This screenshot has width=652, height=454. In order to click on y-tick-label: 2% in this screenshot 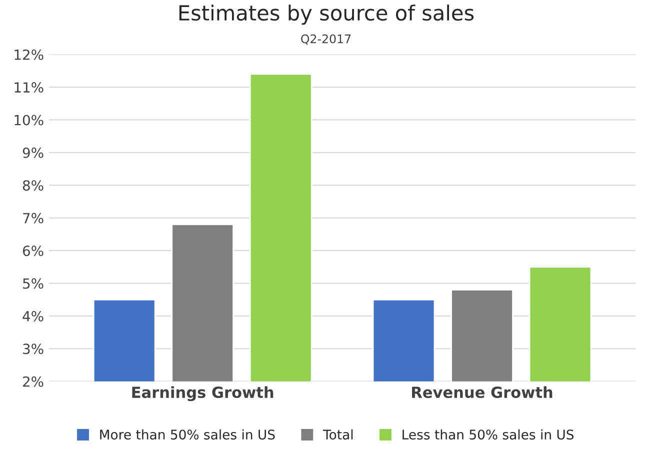, I will do `click(33, 381)`.